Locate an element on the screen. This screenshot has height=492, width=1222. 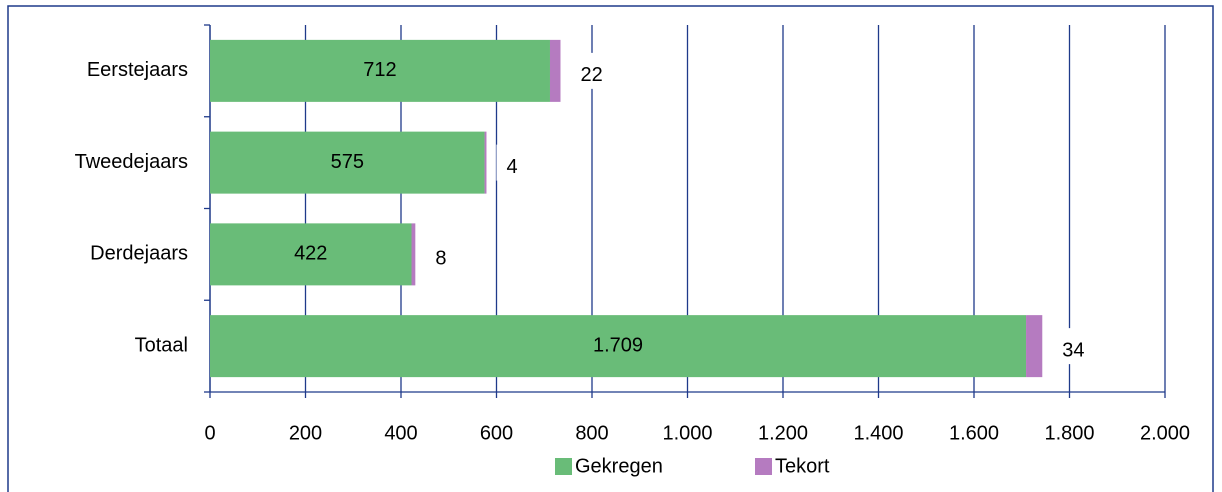
y-tick-label: Eerstejaars is located at coordinates (137, 70).